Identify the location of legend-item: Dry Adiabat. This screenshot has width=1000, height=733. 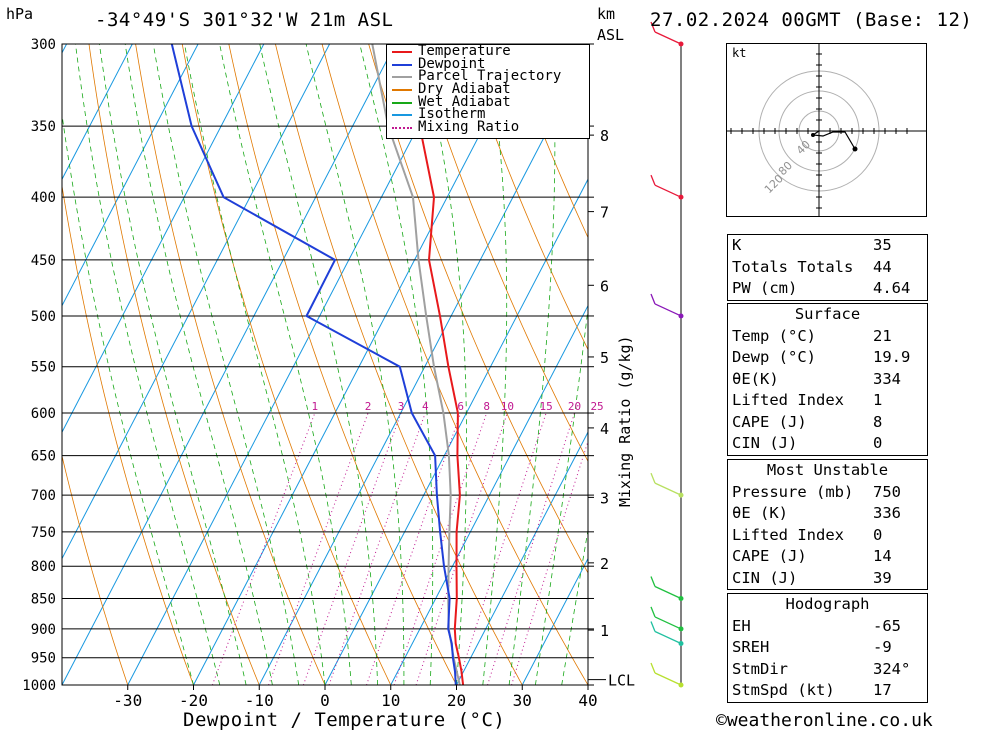
(488, 89).